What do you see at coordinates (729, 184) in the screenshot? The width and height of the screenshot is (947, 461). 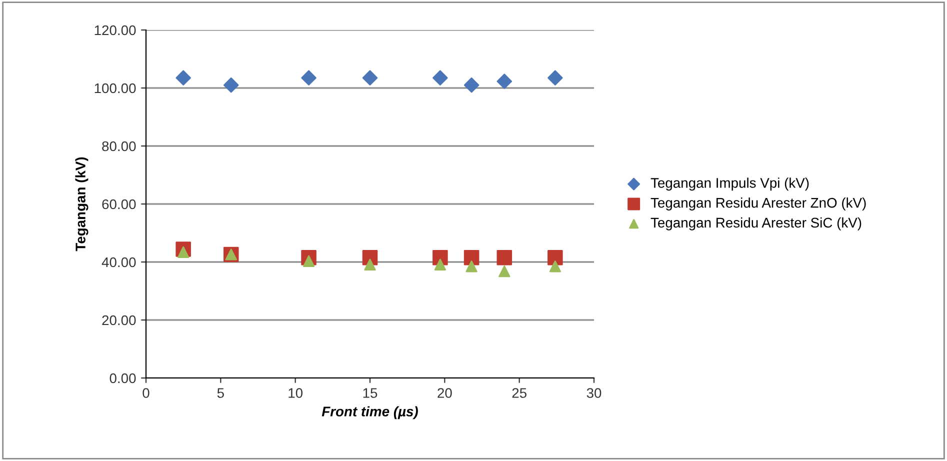 I see `legend-label: Tegangan Impuls Vpi (kV)` at bounding box center [729, 184].